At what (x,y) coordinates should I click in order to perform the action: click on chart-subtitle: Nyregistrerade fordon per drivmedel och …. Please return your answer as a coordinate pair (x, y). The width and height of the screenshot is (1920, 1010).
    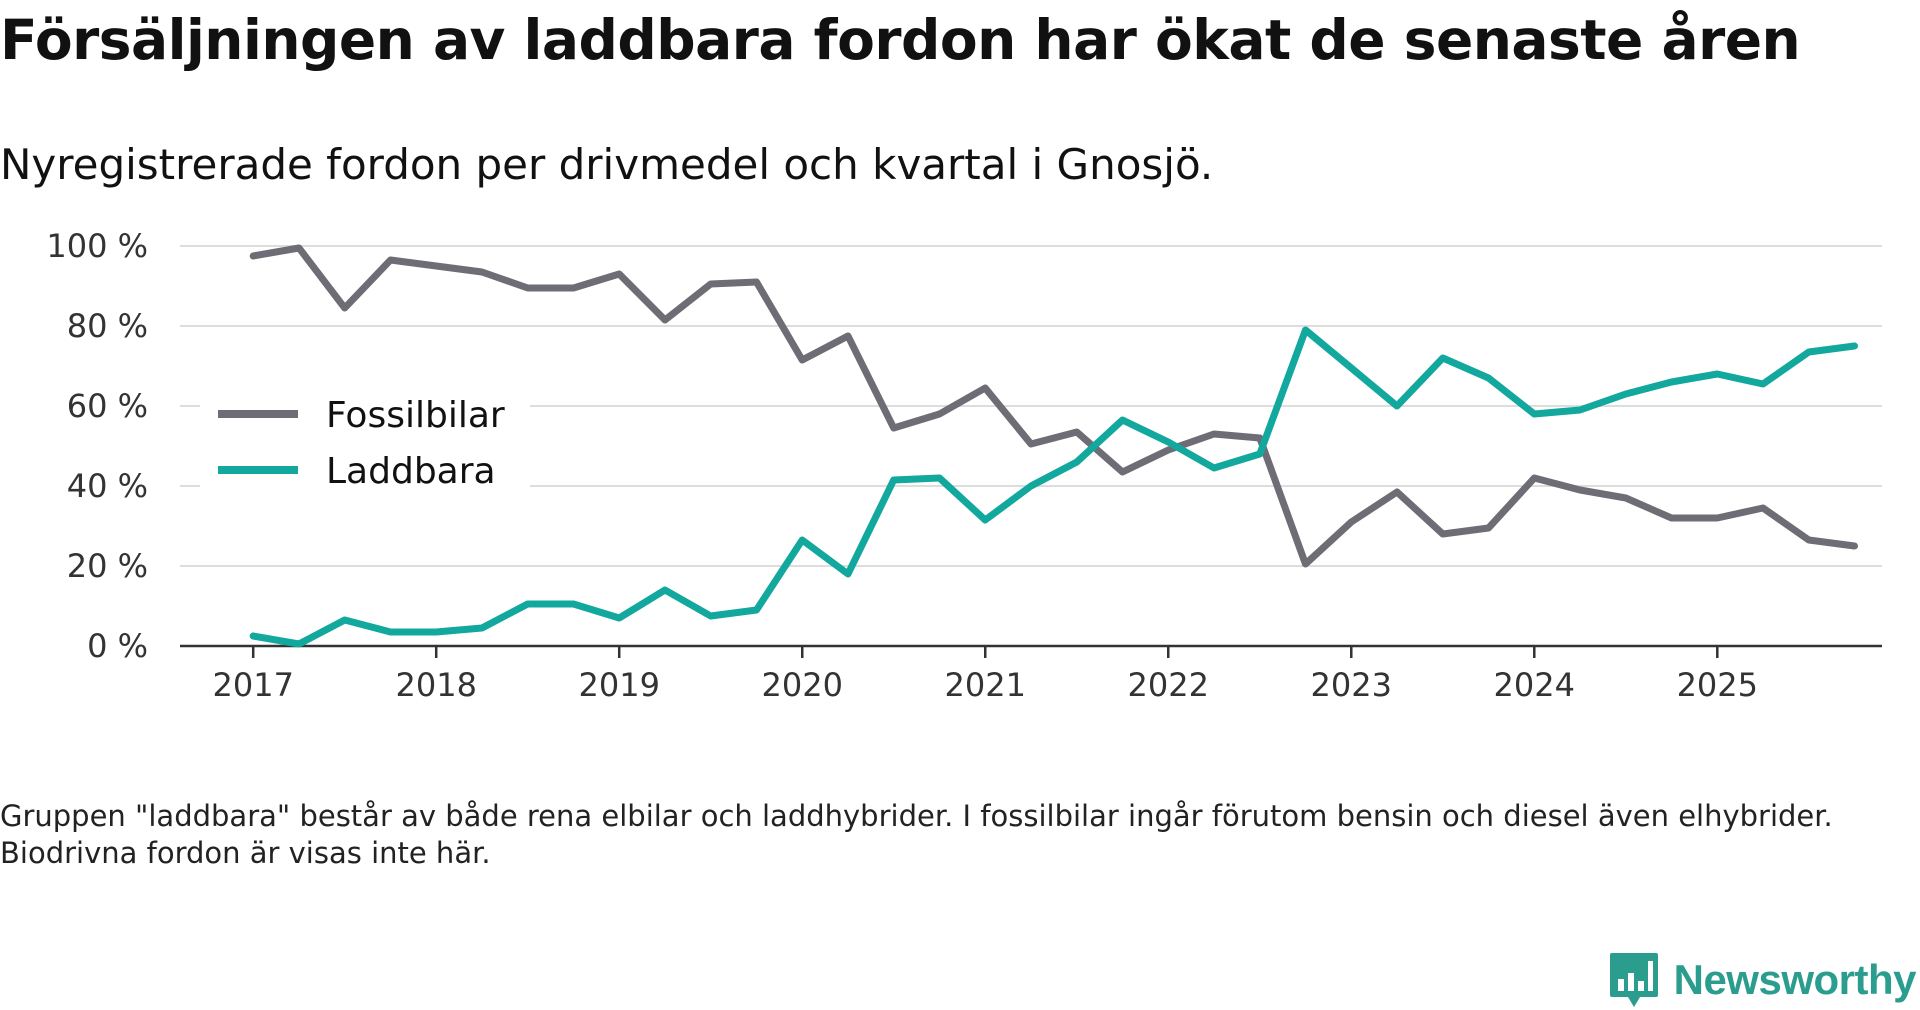
    Looking at the image, I should click on (607, 164).